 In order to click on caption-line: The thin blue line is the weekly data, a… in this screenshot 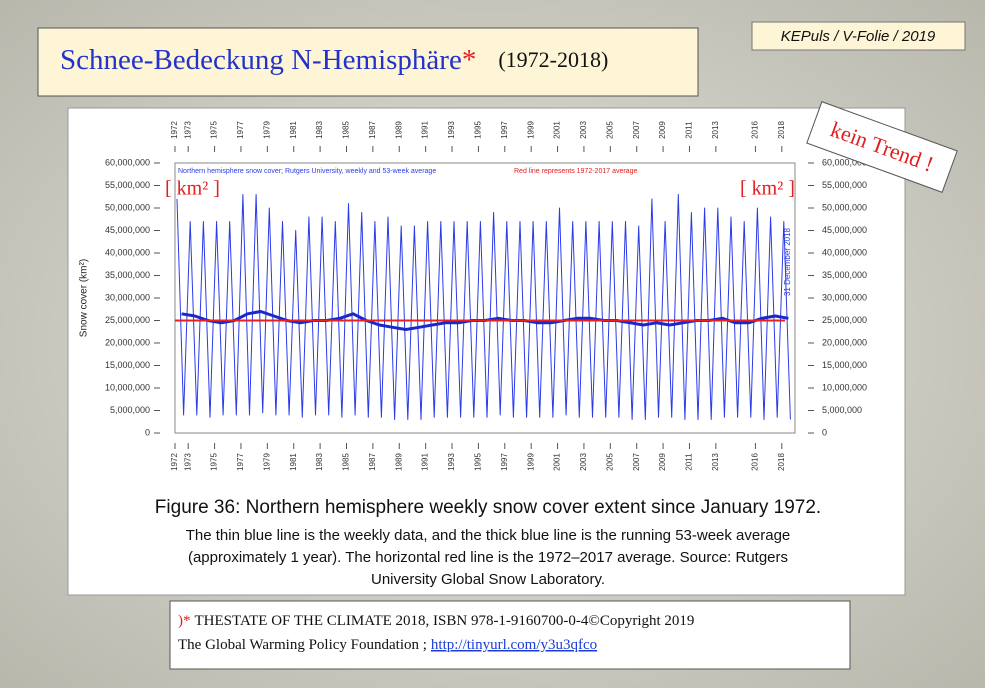, I will do `click(488, 535)`.